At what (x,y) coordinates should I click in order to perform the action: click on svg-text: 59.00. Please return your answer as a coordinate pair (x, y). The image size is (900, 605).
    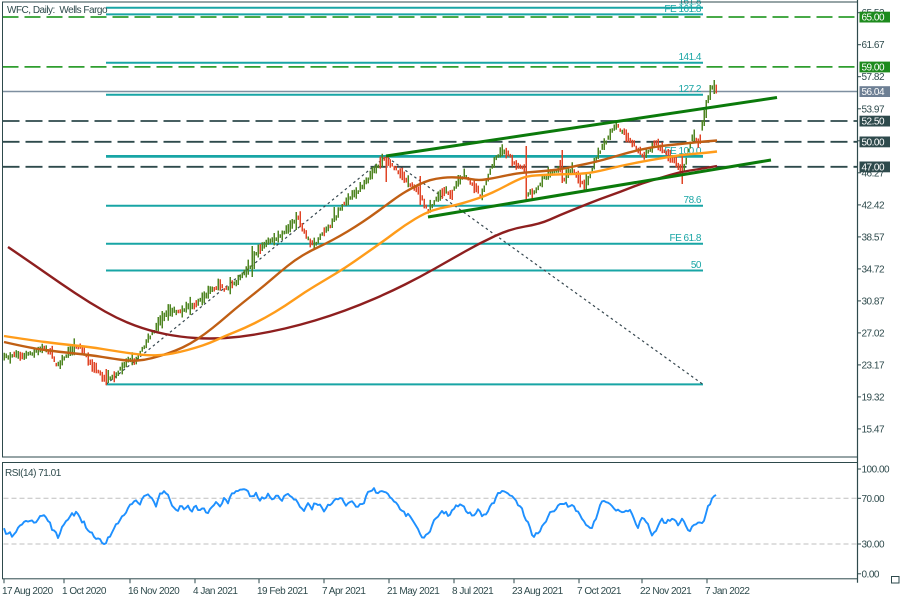
    Looking at the image, I should click on (873, 68).